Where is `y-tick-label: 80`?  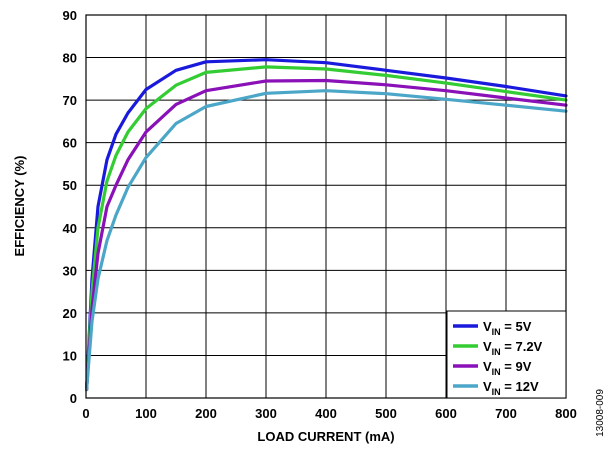 y-tick-label: 80 is located at coordinates (70, 58).